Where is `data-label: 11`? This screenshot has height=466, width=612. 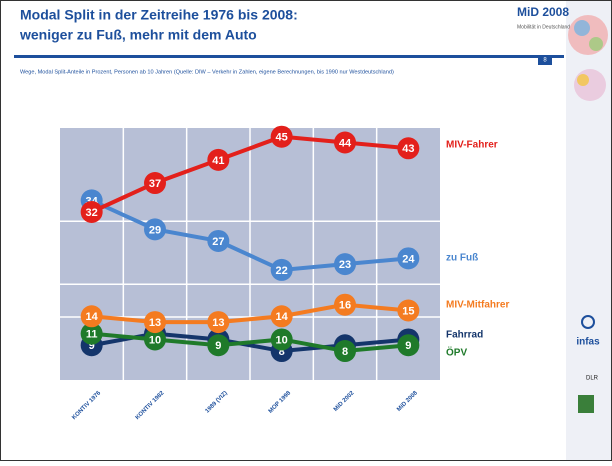
data-label: 11 is located at coordinates (92, 335).